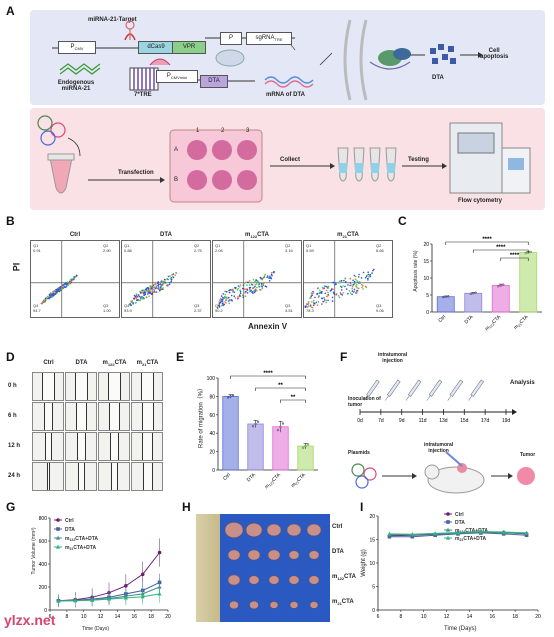 The image size is (554, 637). Describe the element at coordinates (127, 305) in the screenshot. I see `quadrant-name: Q4` at that location.